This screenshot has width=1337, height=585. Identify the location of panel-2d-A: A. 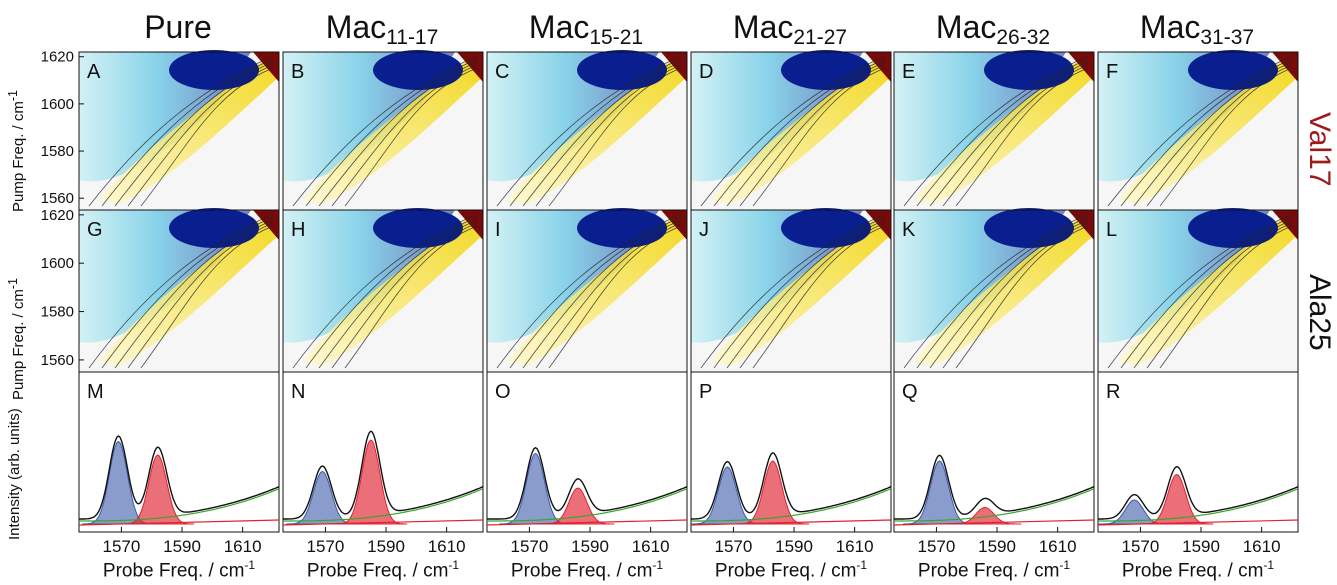
(179, 130).